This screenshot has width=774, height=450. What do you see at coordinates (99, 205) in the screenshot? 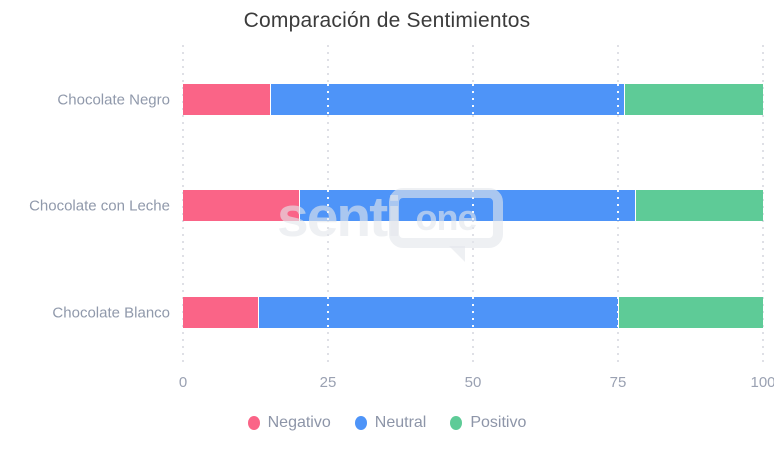
I see `category-label-chocolate-con-leche: Chocolate con Leche` at bounding box center [99, 205].